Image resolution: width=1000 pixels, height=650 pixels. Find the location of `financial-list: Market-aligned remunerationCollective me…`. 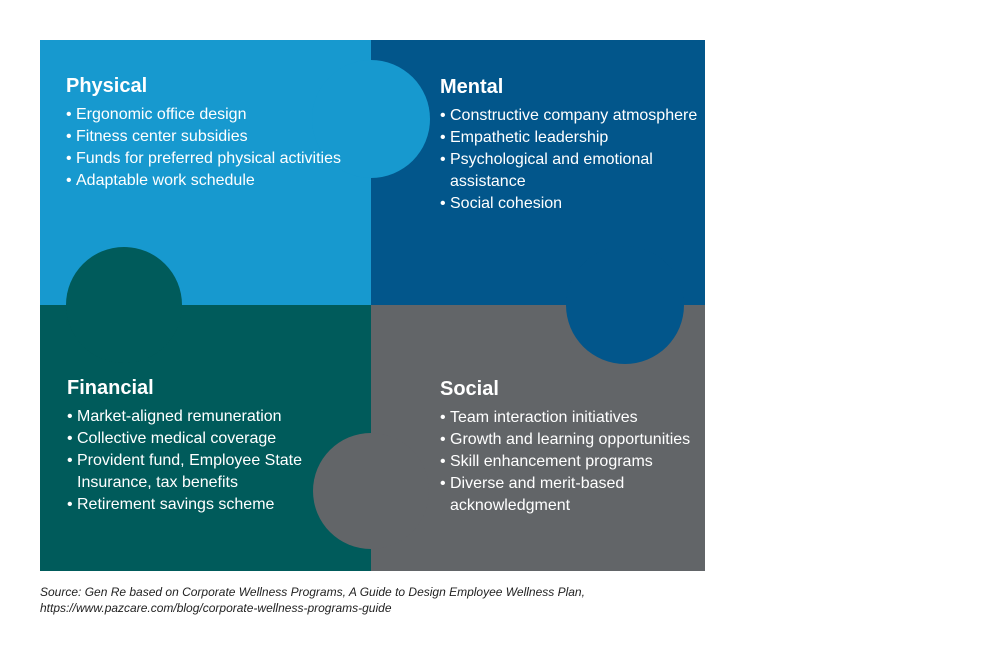

financial-list: Market-aligned remunerationCollective me… is located at coordinates (217, 461).